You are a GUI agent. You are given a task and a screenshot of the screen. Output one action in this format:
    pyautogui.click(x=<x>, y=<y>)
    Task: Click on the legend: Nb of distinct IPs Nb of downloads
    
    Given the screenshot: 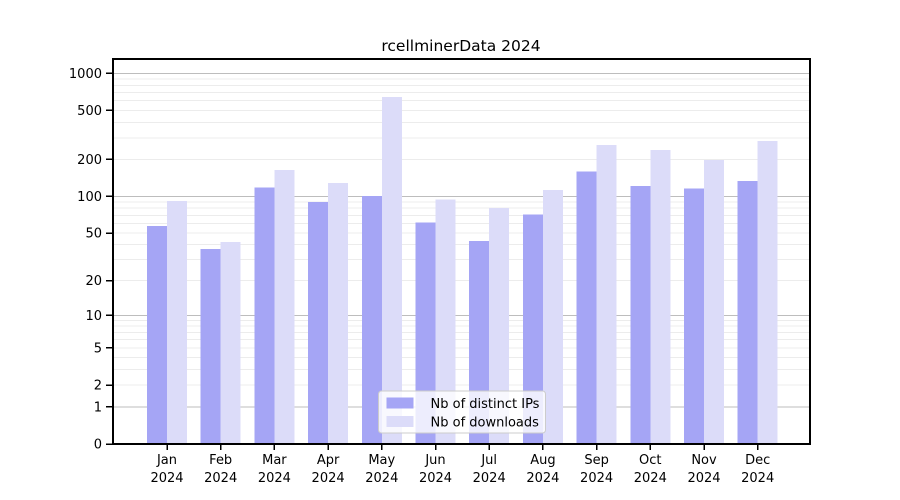 What is the action you would take?
    pyautogui.click(x=462, y=412)
    